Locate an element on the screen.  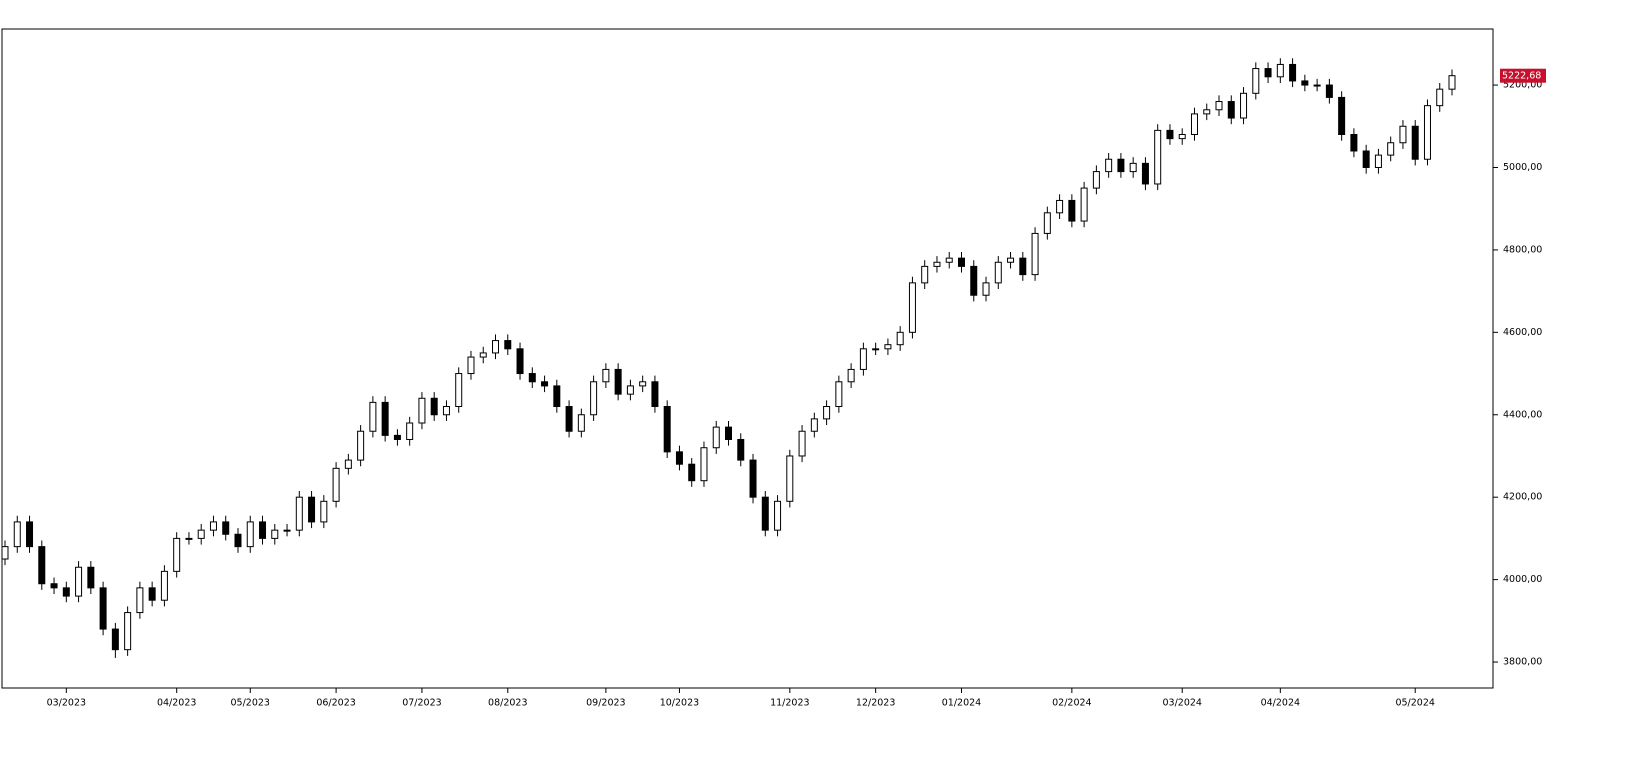
y-tick-label: 5200,00 is located at coordinates (1522, 85).